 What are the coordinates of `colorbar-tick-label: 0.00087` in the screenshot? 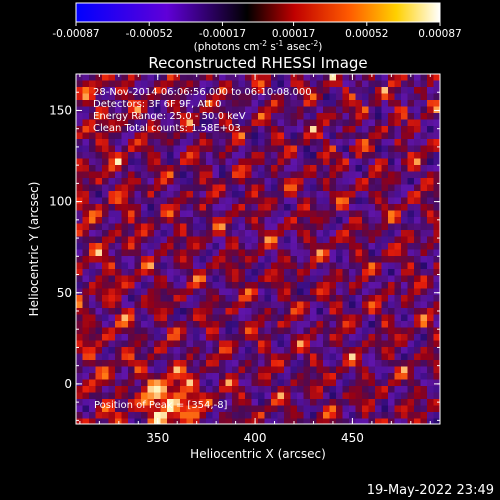 It's located at (439, 34).